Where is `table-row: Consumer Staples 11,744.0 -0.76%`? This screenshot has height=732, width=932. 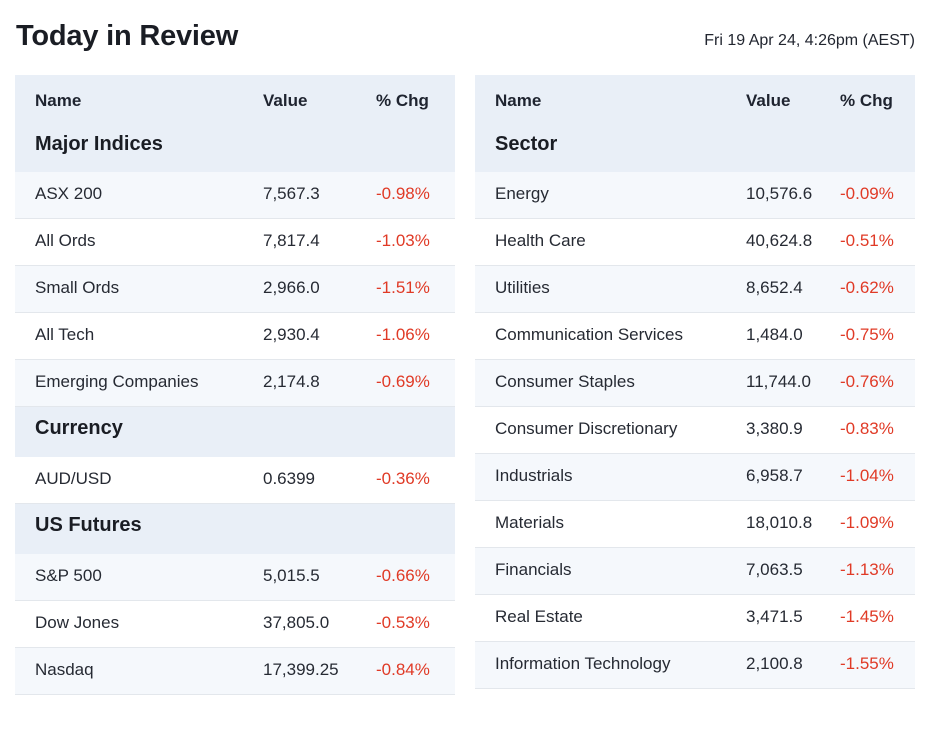 table-row: Consumer Staples 11,744.0 -0.76% is located at coordinates (695, 383).